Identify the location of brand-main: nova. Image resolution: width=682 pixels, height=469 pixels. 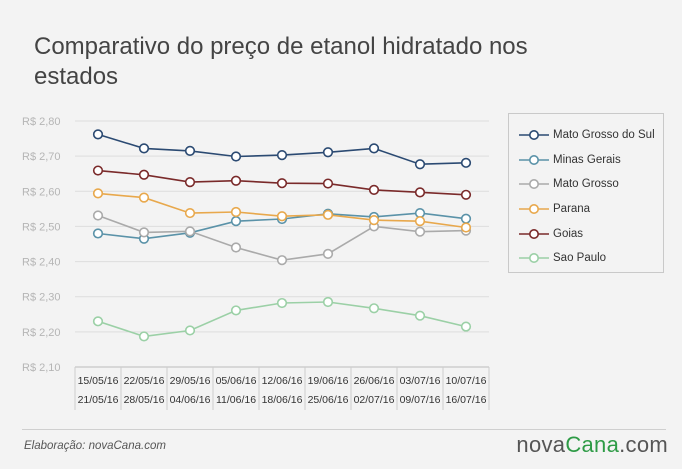
(541, 444).